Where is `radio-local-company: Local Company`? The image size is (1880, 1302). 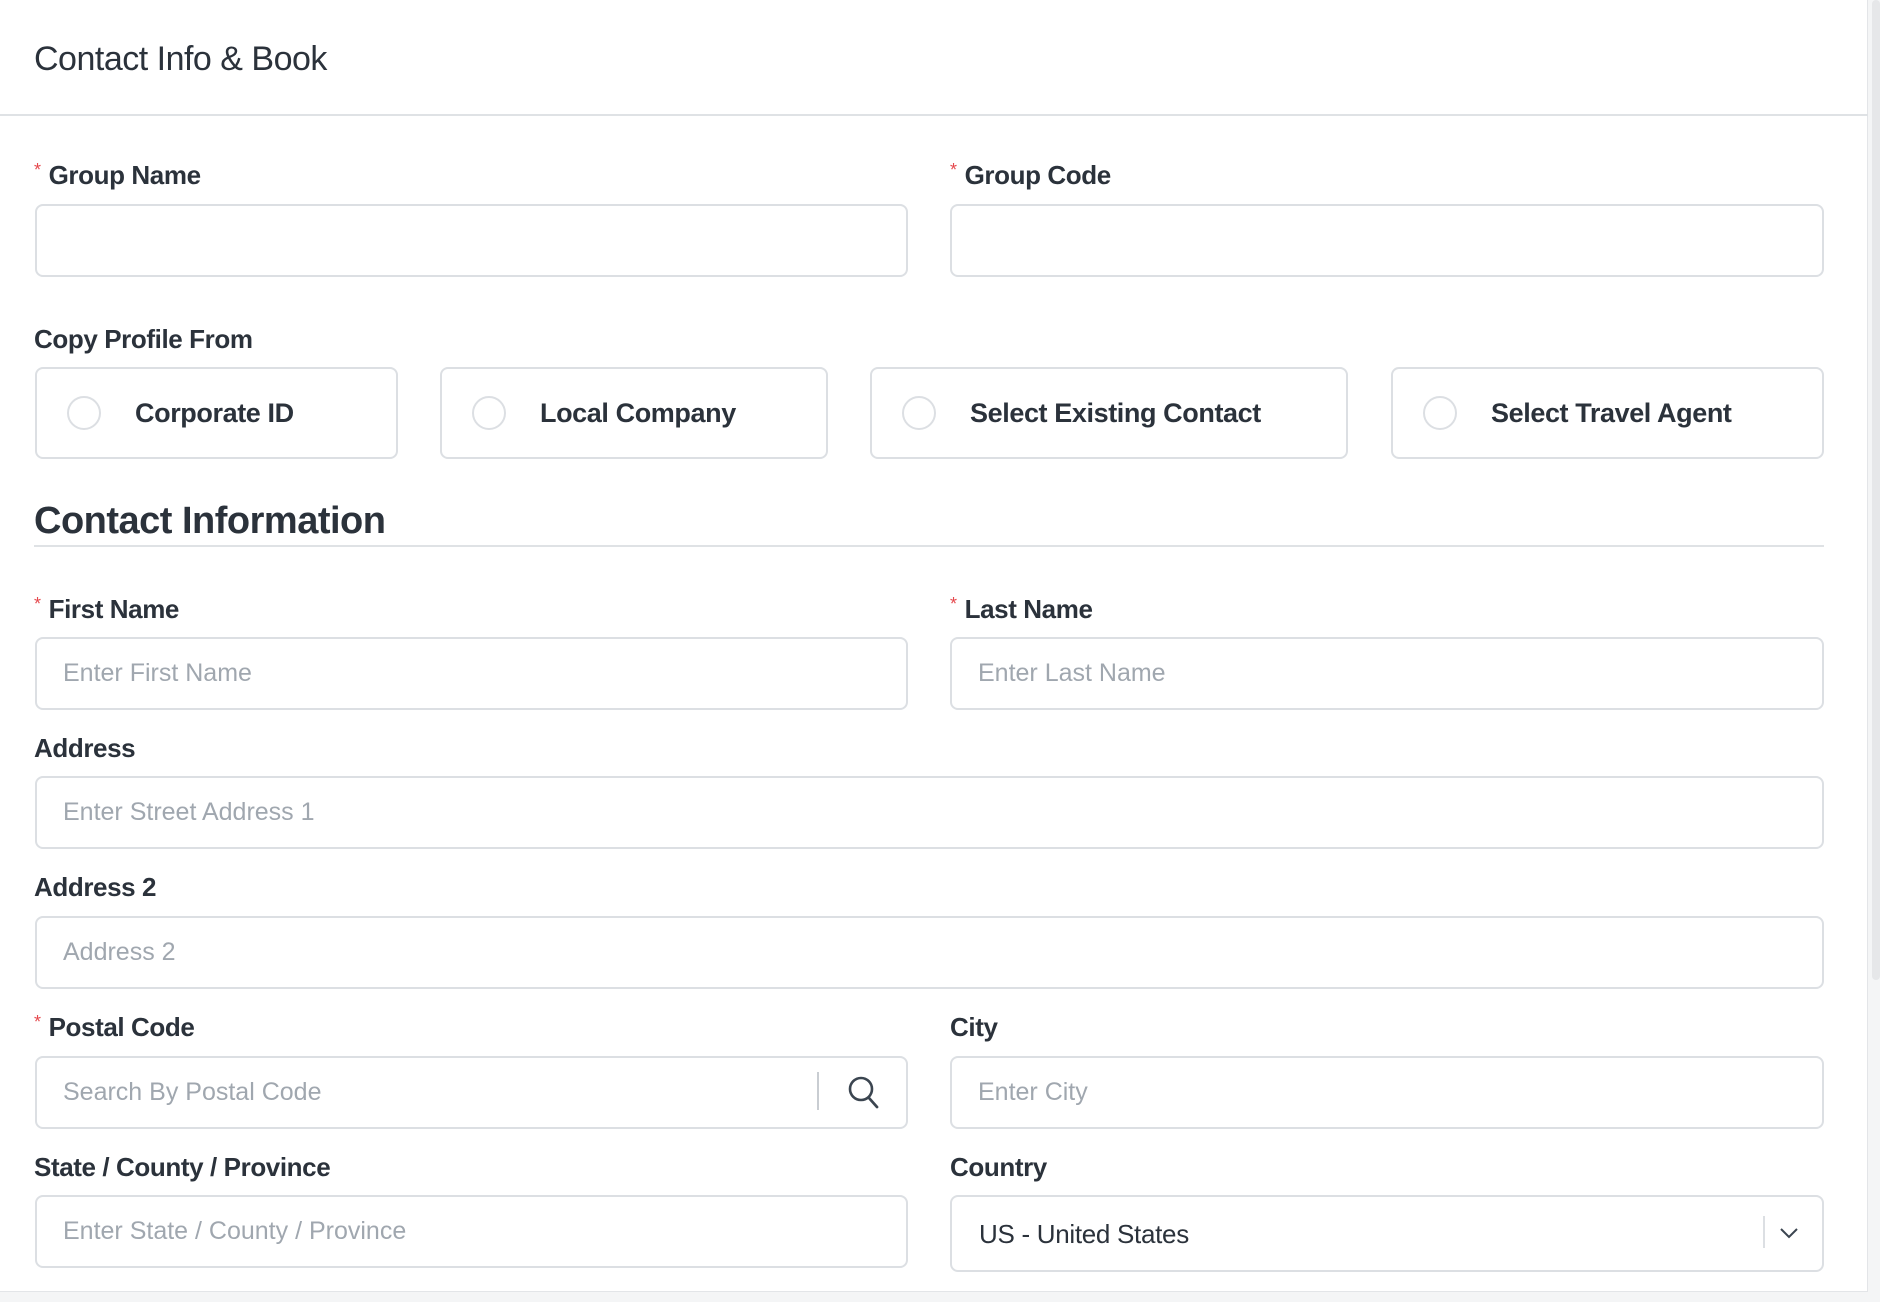
radio-local-company: Local Company is located at coordinates (634, 413).